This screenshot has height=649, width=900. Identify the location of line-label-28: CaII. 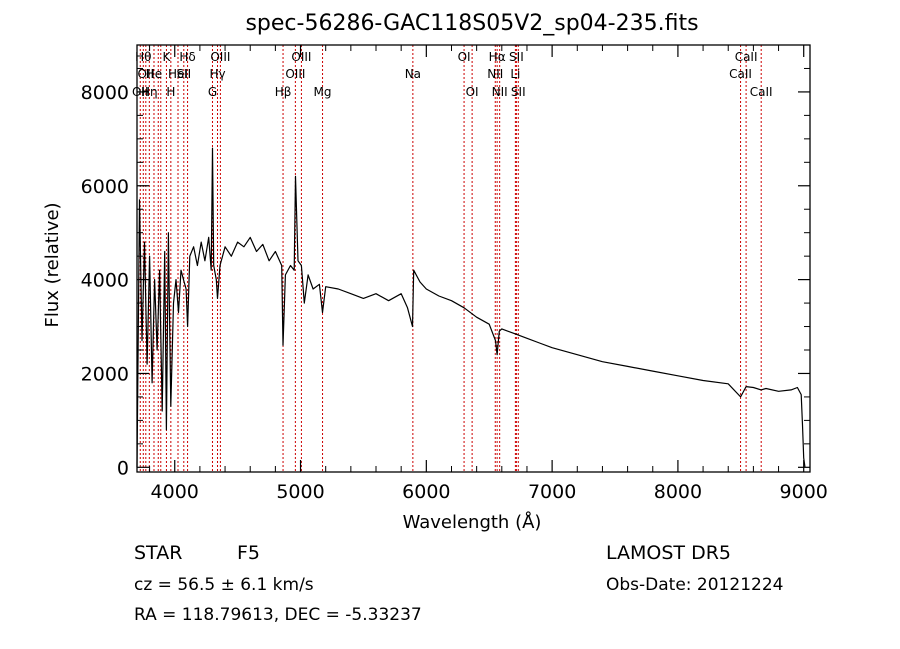
(740, 74).